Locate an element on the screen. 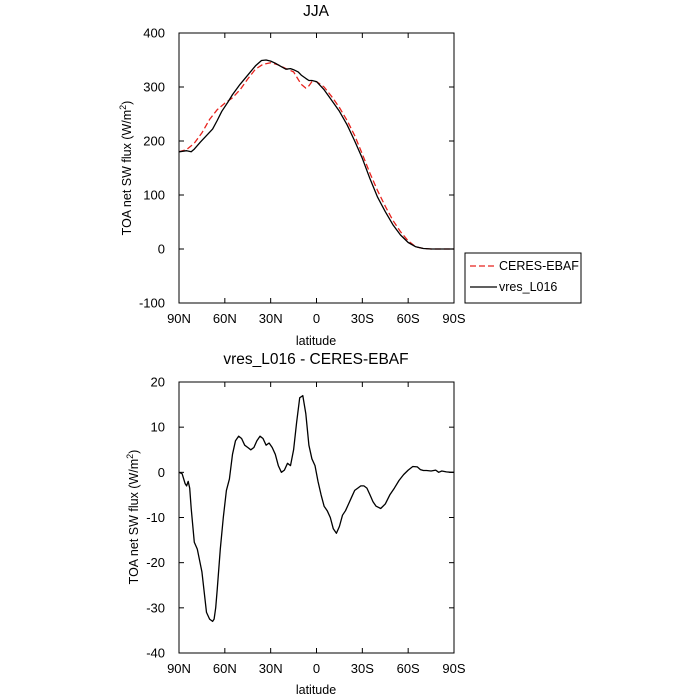 This screenshot has height=700, width=700. bottom-ytick-label: 0 is located at coordinates (161, 472).